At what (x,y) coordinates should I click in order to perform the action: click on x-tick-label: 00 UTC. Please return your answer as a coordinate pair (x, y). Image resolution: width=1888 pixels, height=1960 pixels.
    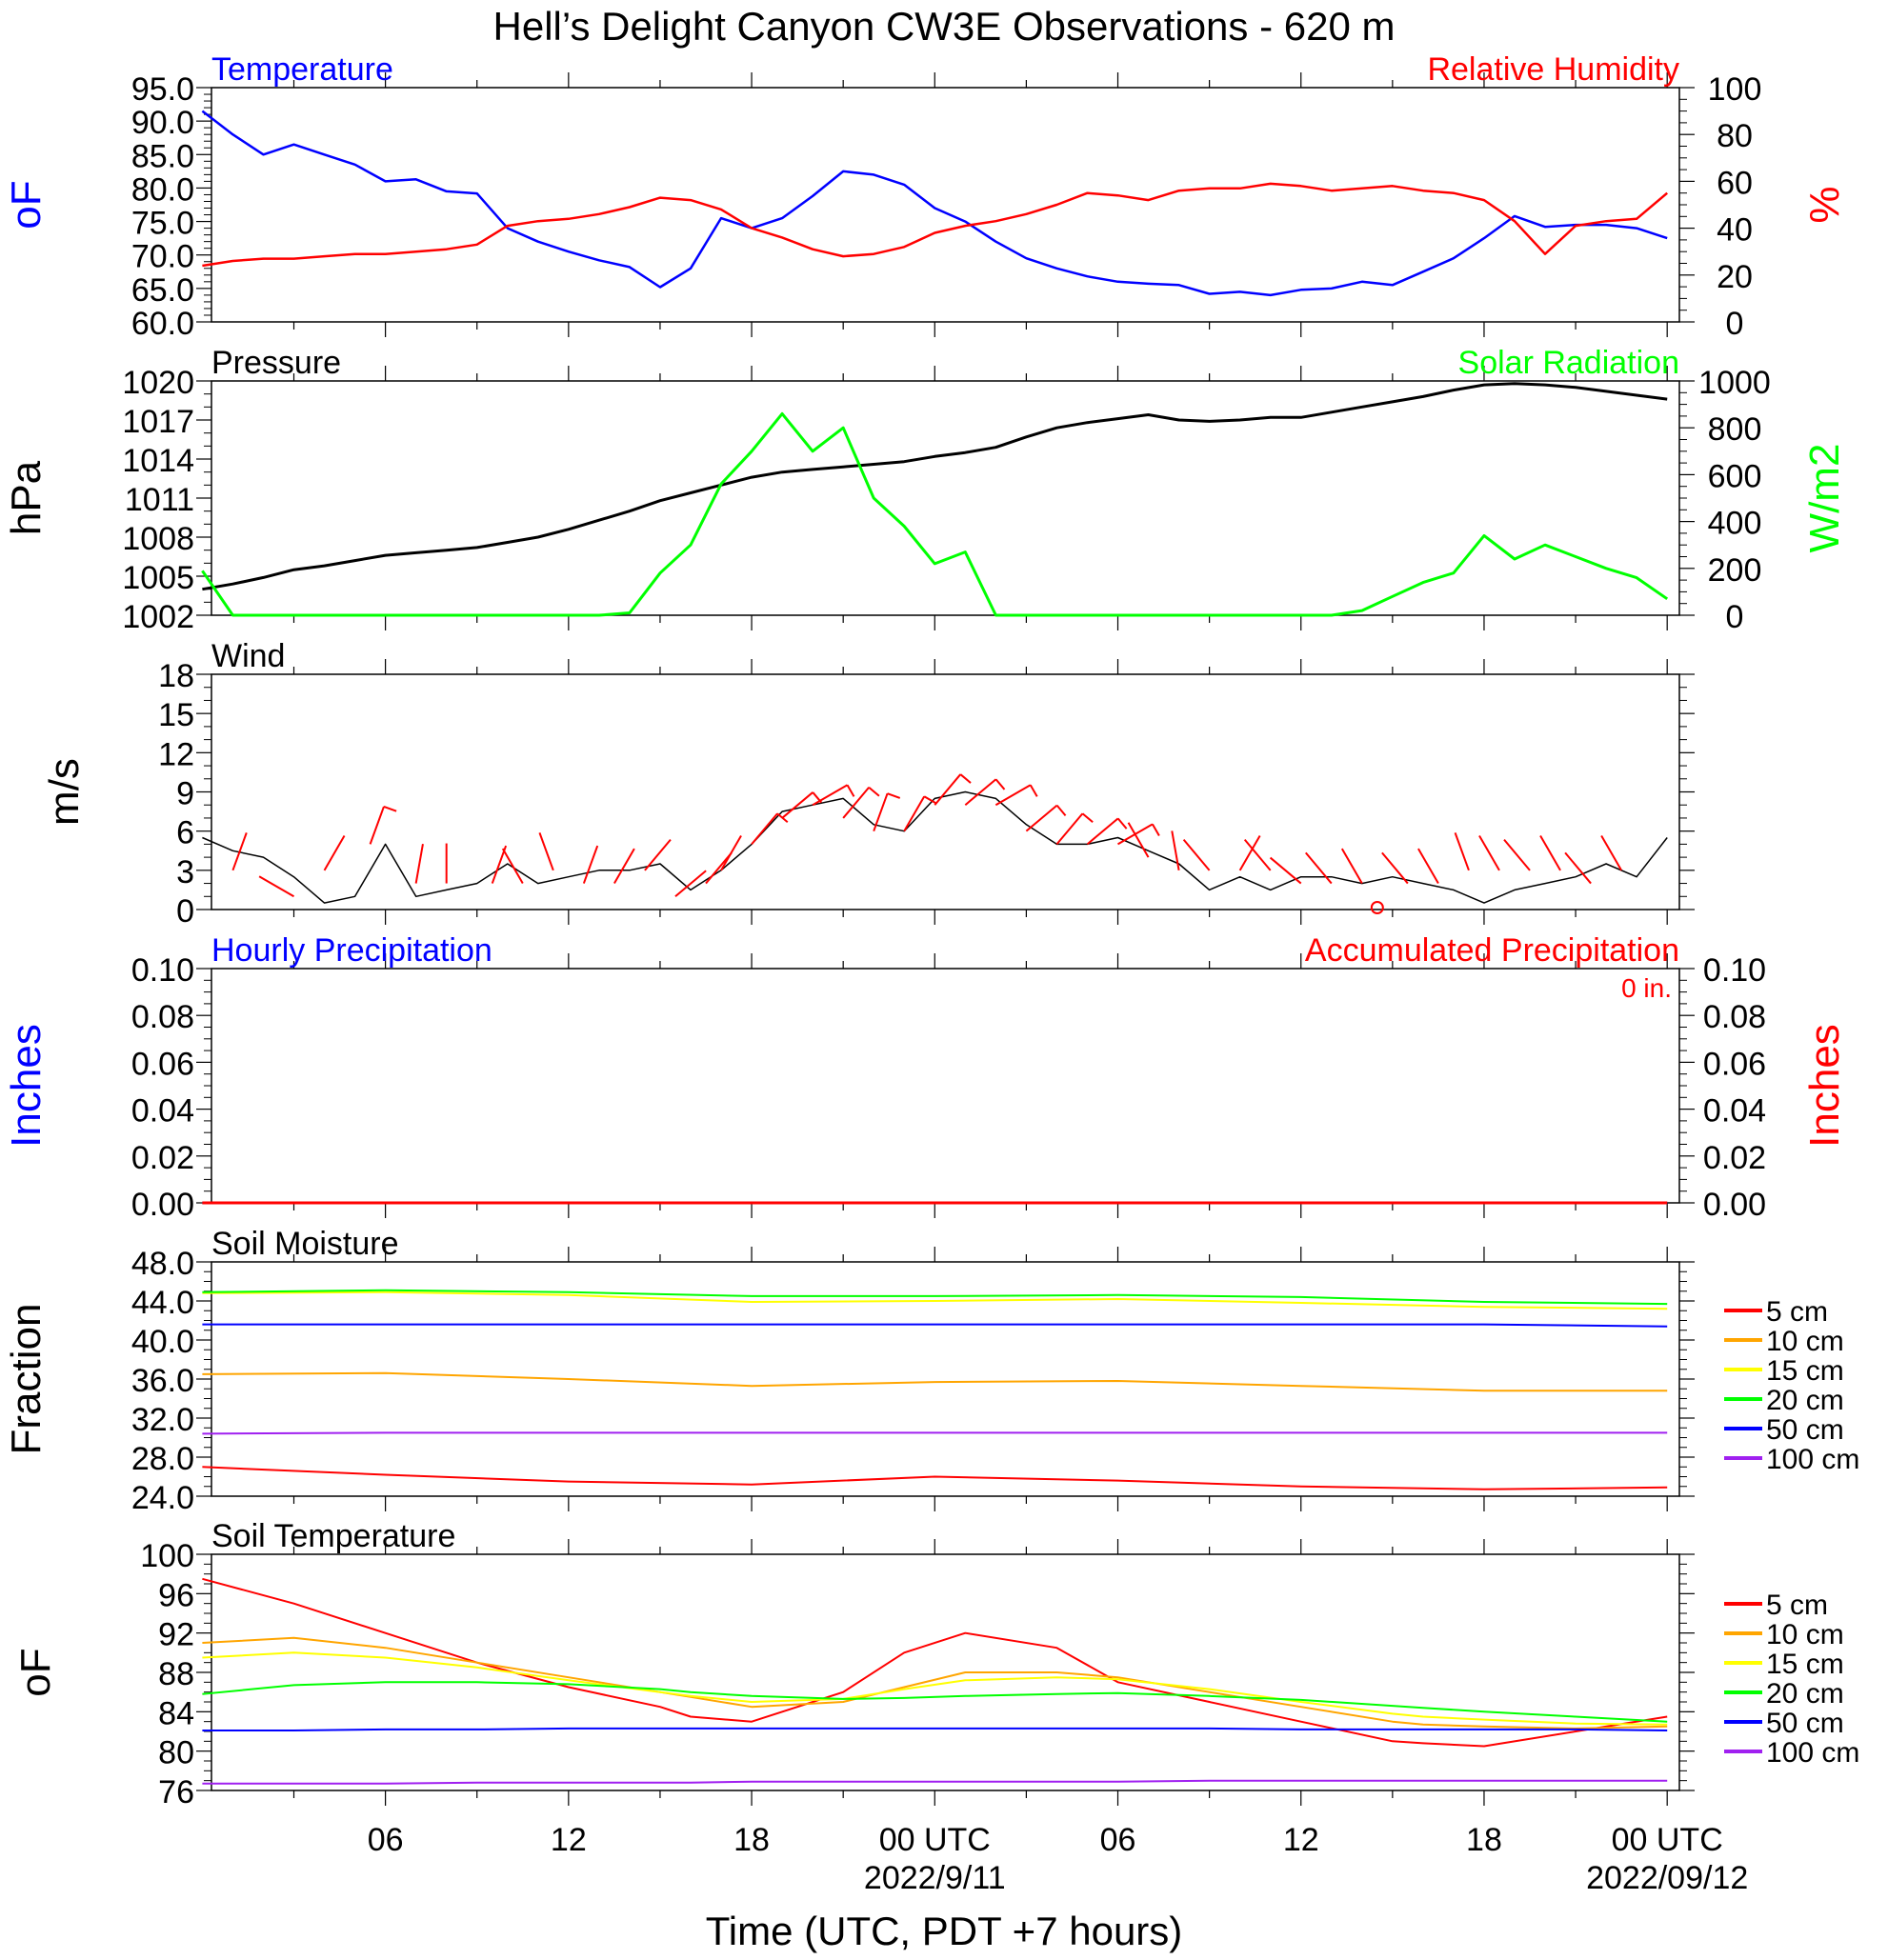
    Looking at the image, I should click on (1667, 1840).